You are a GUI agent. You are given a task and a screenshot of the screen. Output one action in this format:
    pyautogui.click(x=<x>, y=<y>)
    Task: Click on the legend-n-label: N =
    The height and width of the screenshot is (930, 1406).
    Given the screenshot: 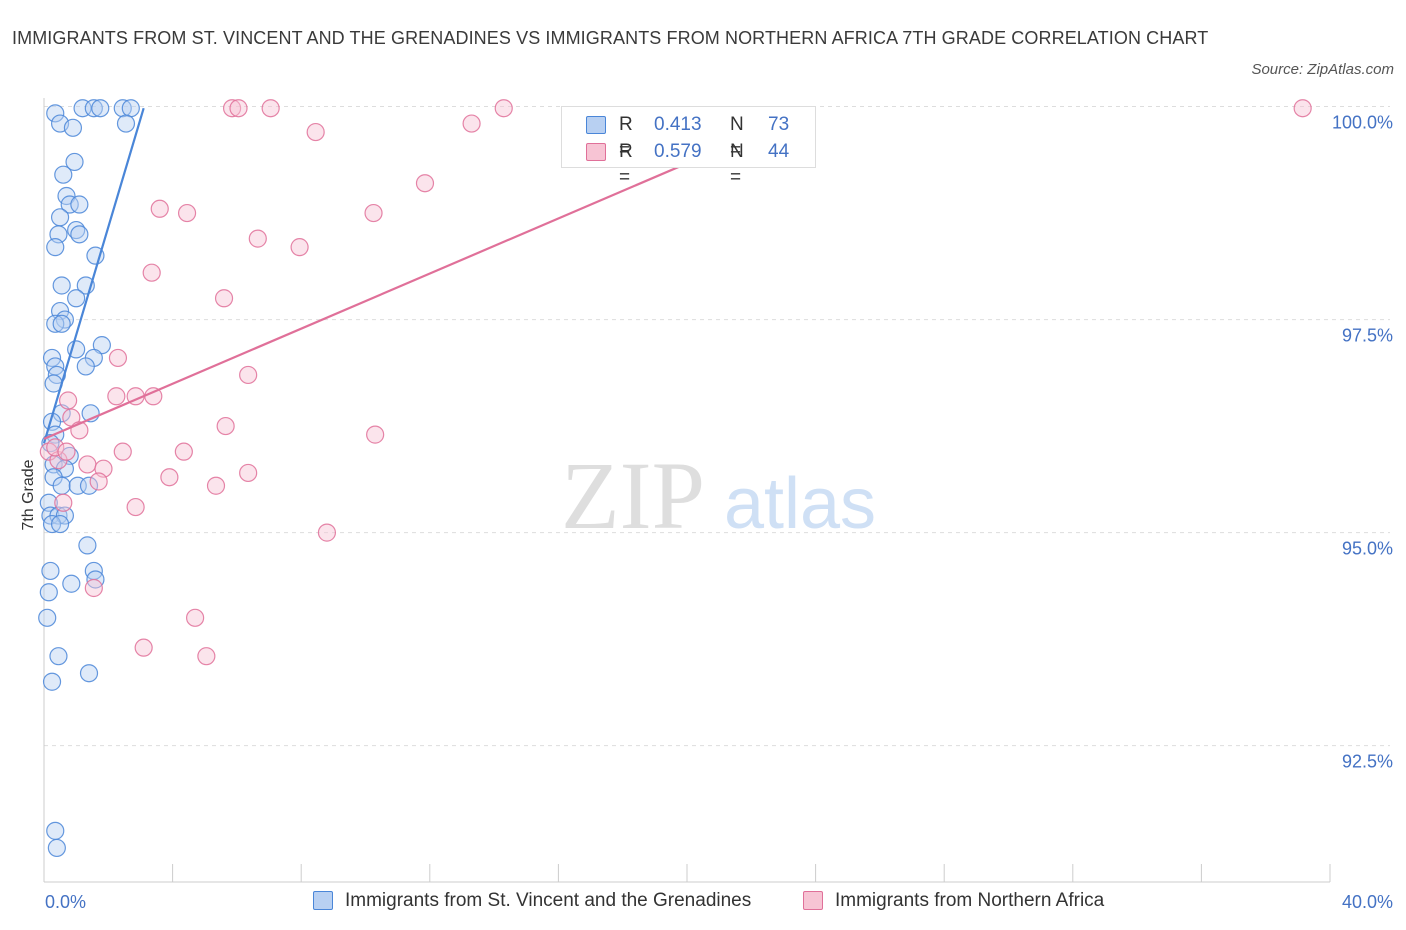 What is the action you would take?
    pyautogui.click(x=737, y=164)
    